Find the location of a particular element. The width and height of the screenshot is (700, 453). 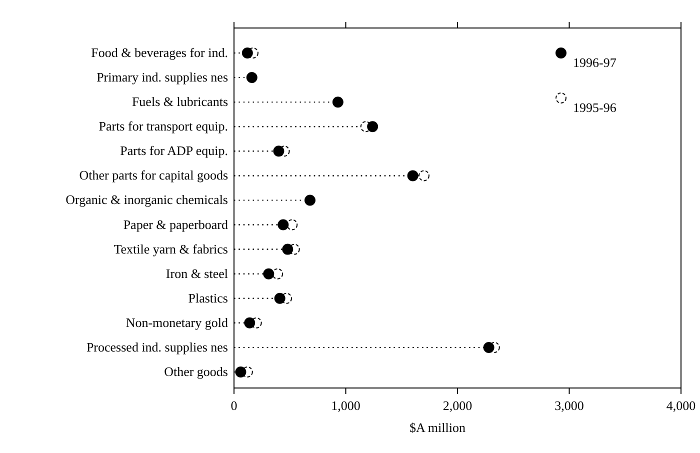

y-tick-label: Primary ind. supplies nes is located at coordinates (162, 77).